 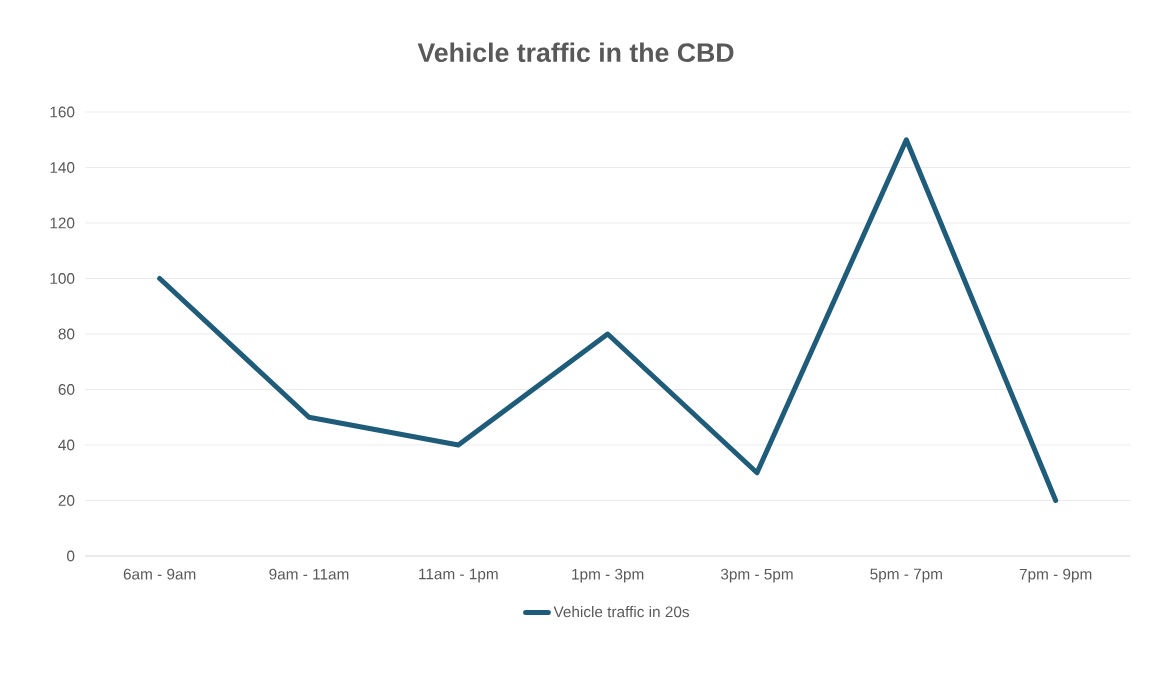 I want to click on x-tick-label: 3pm - 5pm, so click(x=756, y=575).